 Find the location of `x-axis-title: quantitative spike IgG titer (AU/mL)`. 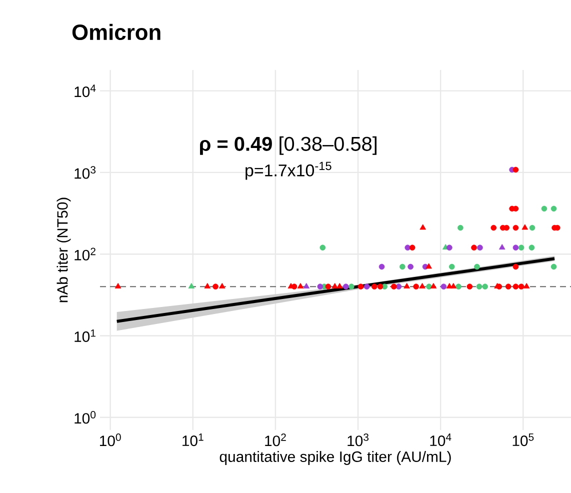

x-axis-title: quantitative spike IgG titer (AU/mL) is located at coordinates (335, 458).